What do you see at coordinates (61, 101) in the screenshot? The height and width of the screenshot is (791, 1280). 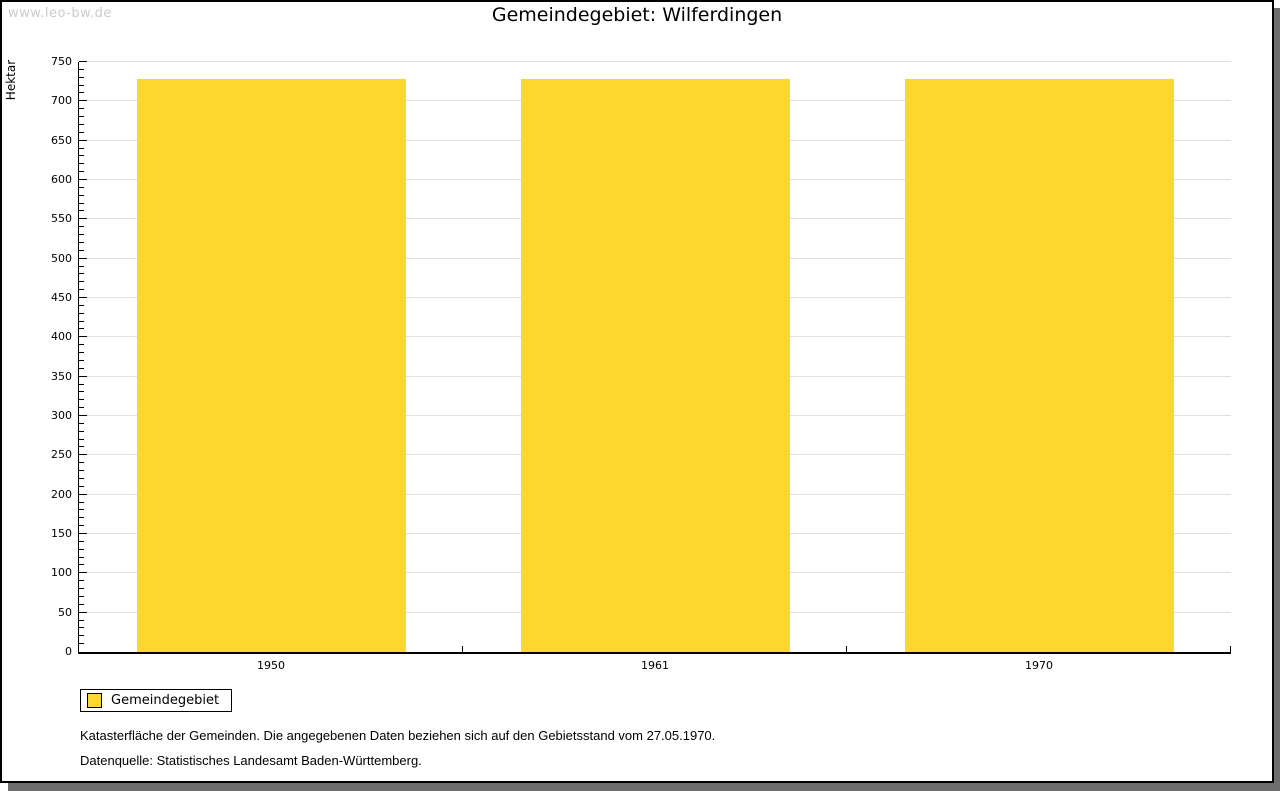 I see `y-tick-label: 700` at bounding box center [61, 101].